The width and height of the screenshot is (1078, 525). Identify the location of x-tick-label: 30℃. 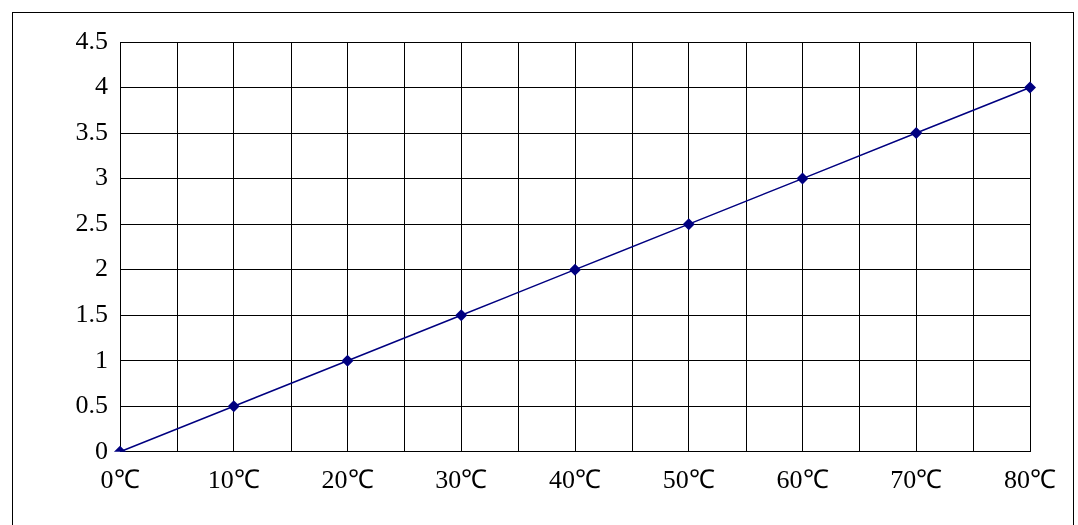
(461, 480).